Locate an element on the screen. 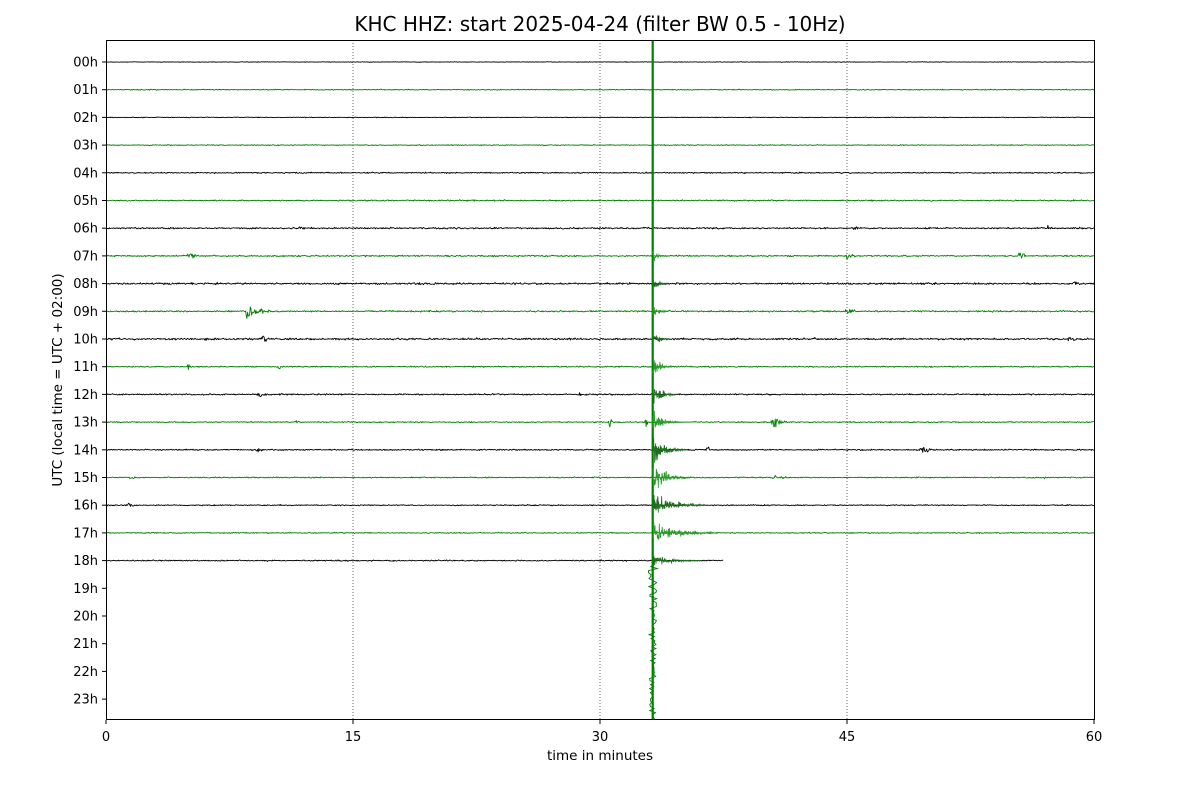 The image size is (1200, 800). y-tick-label: 19h is located at coordinates (85, 589).